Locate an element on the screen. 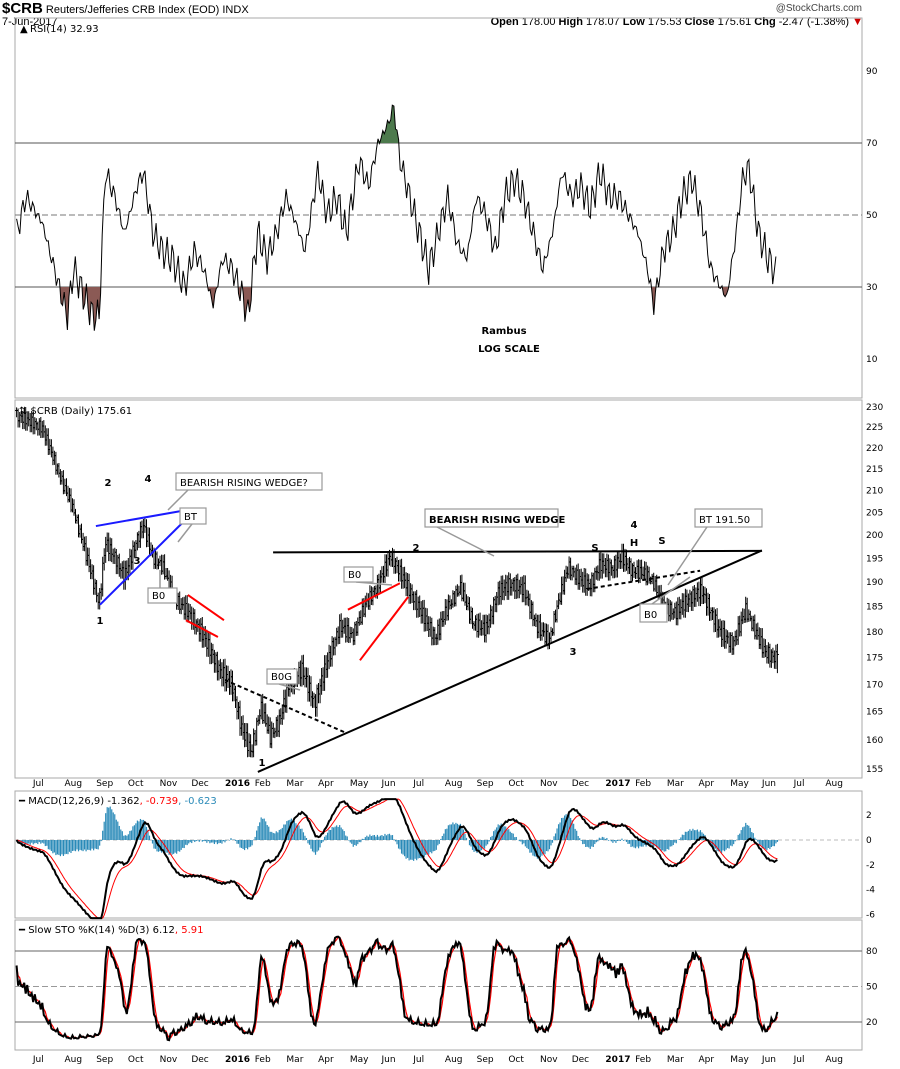 Image resolution: width=900 pixels, height=1069 pixels. macd-tick-label: -2 is located at coordinates (870, 866).